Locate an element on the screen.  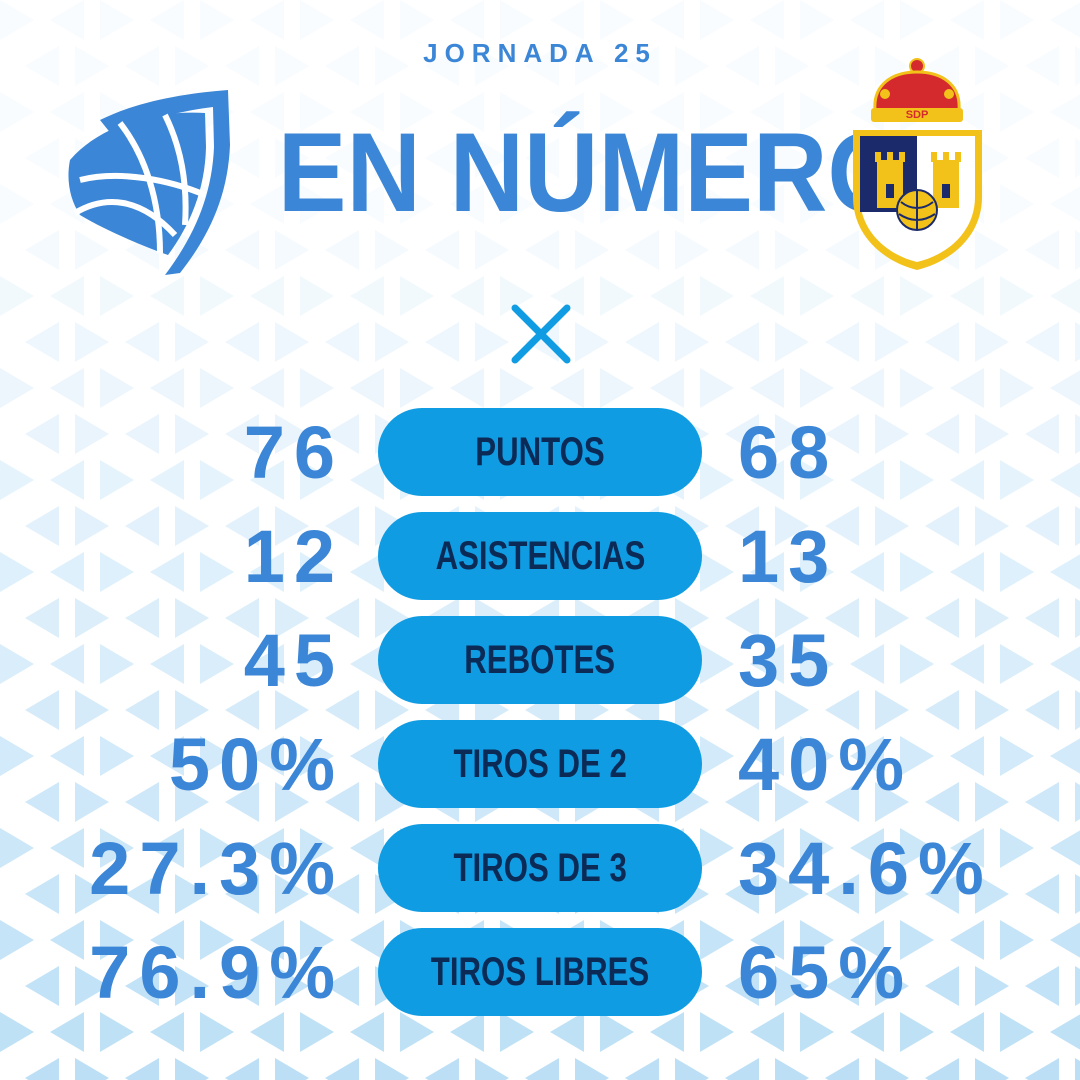
stat-label-pill: ASISTENCIAS is located at coordinates (540, 556).